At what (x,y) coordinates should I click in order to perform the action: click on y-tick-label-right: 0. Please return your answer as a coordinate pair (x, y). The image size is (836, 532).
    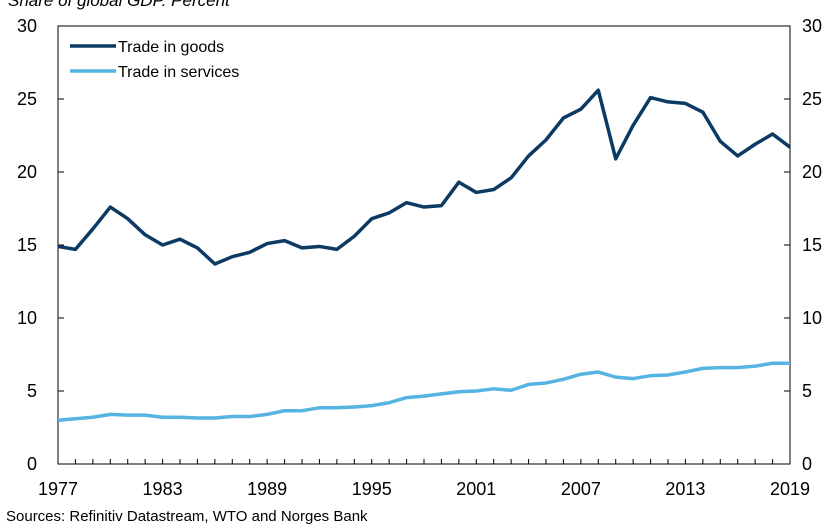
    Looking at the image, I should click on (807, 464).